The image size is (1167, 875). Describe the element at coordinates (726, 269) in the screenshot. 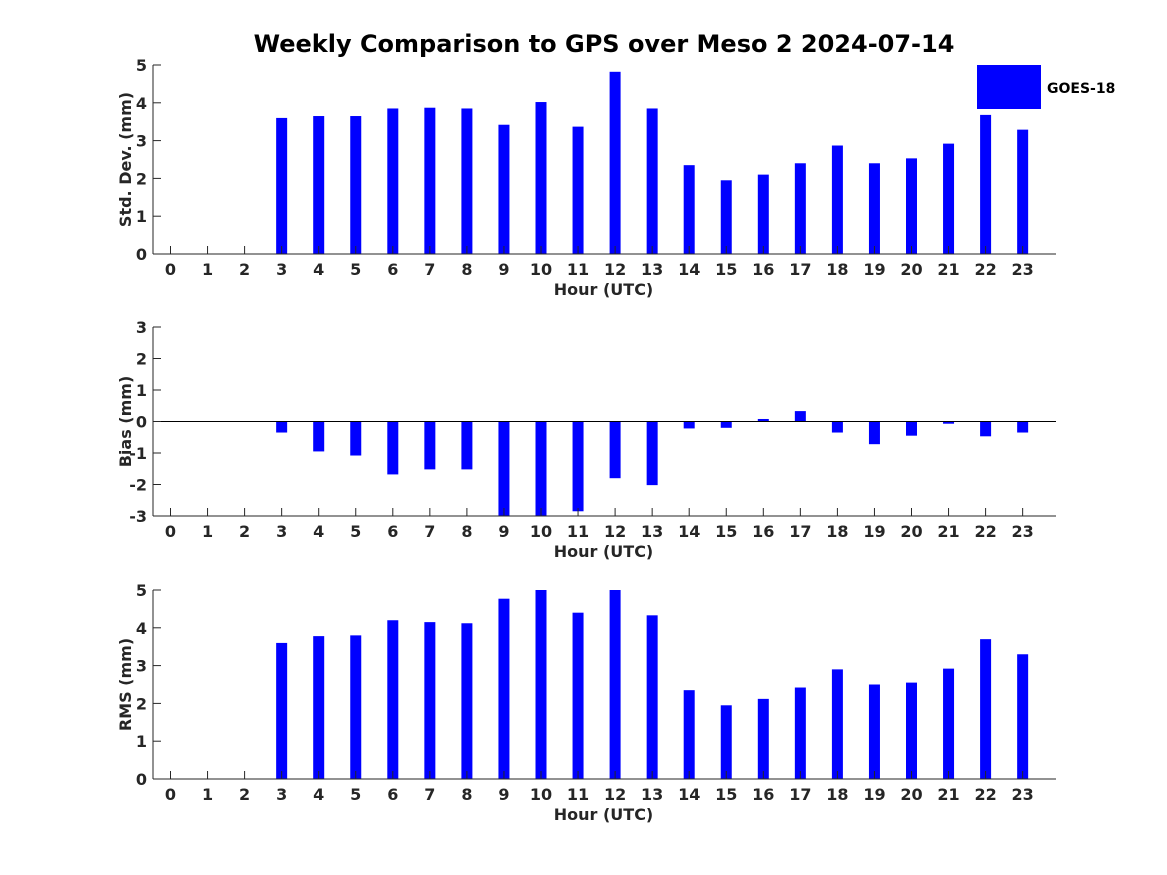

I see `xtick-label-std-dev-15: 15` at that location.